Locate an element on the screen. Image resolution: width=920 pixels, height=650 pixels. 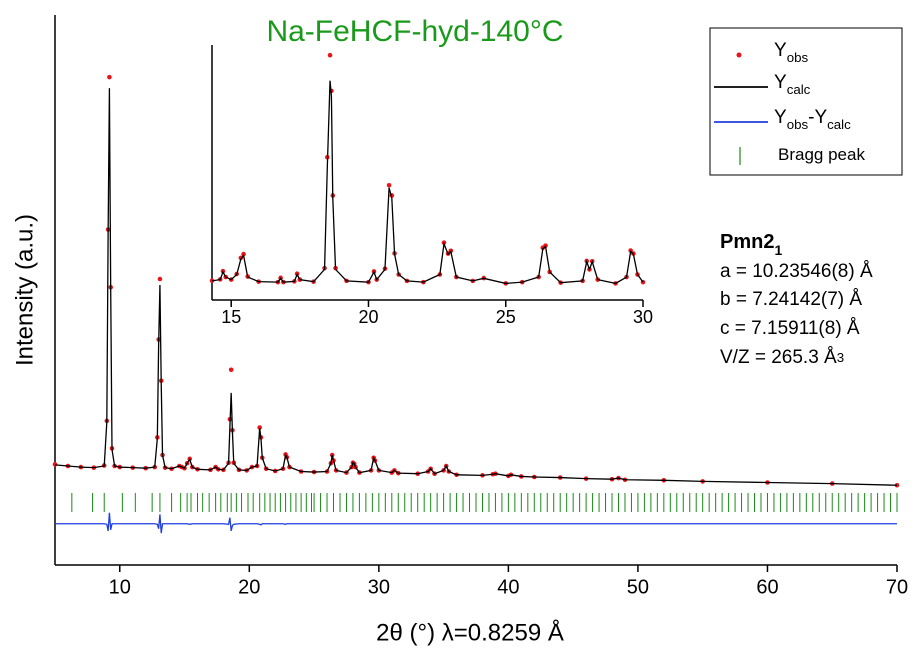
annotation: a = 10.23546(8) Å is located at coordinates (796, 271).